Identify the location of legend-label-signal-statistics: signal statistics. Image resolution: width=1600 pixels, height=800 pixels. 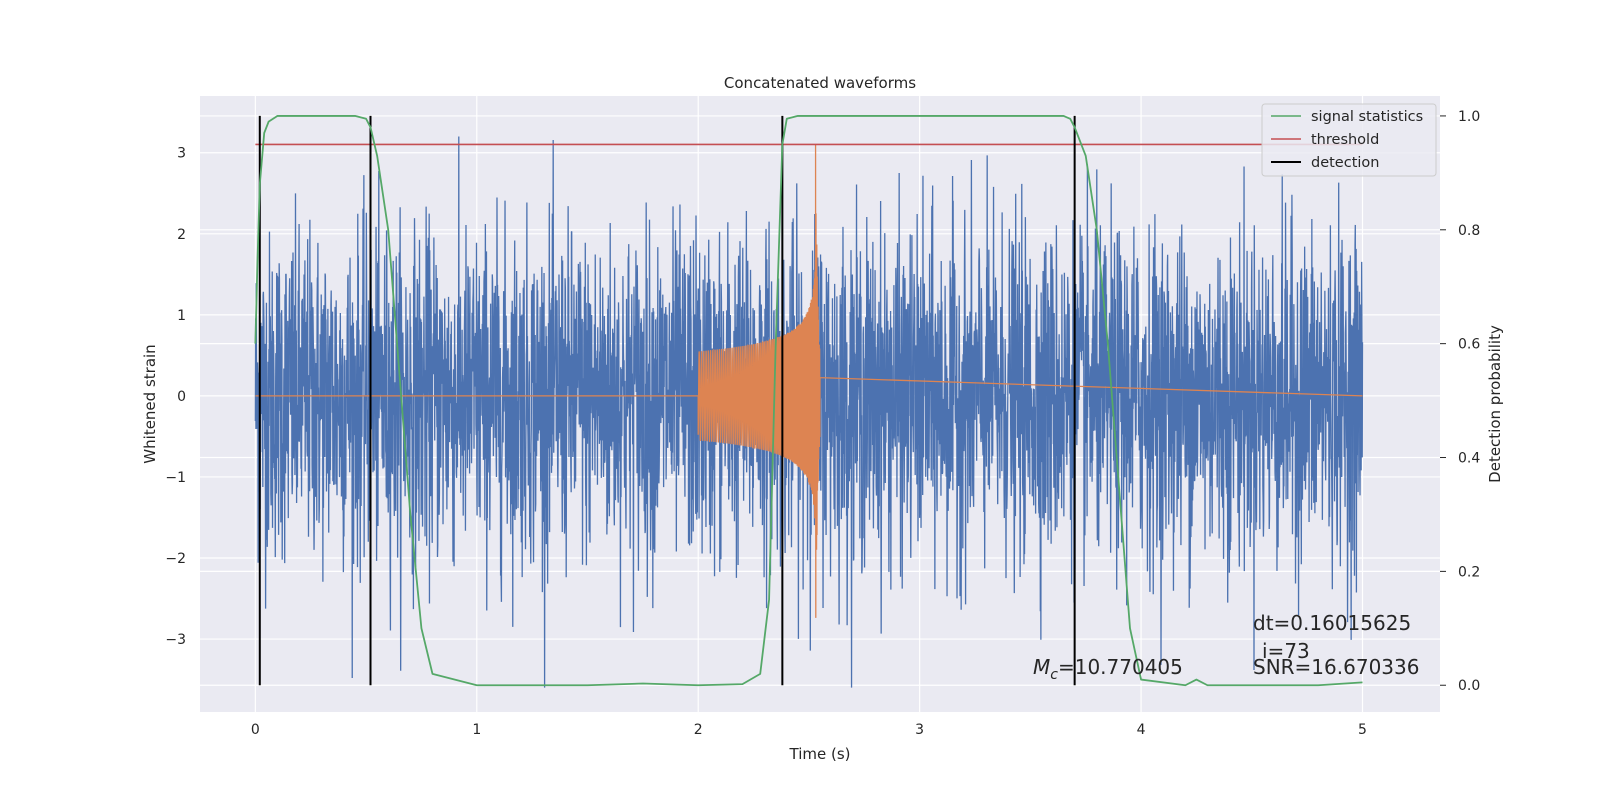
(1367, 117).